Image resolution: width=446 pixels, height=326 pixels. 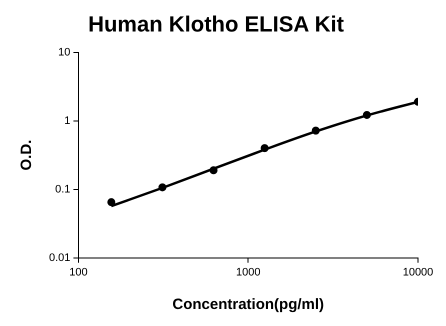 I want to click on y-axis-title: O.D., so click(x=27, y=155).